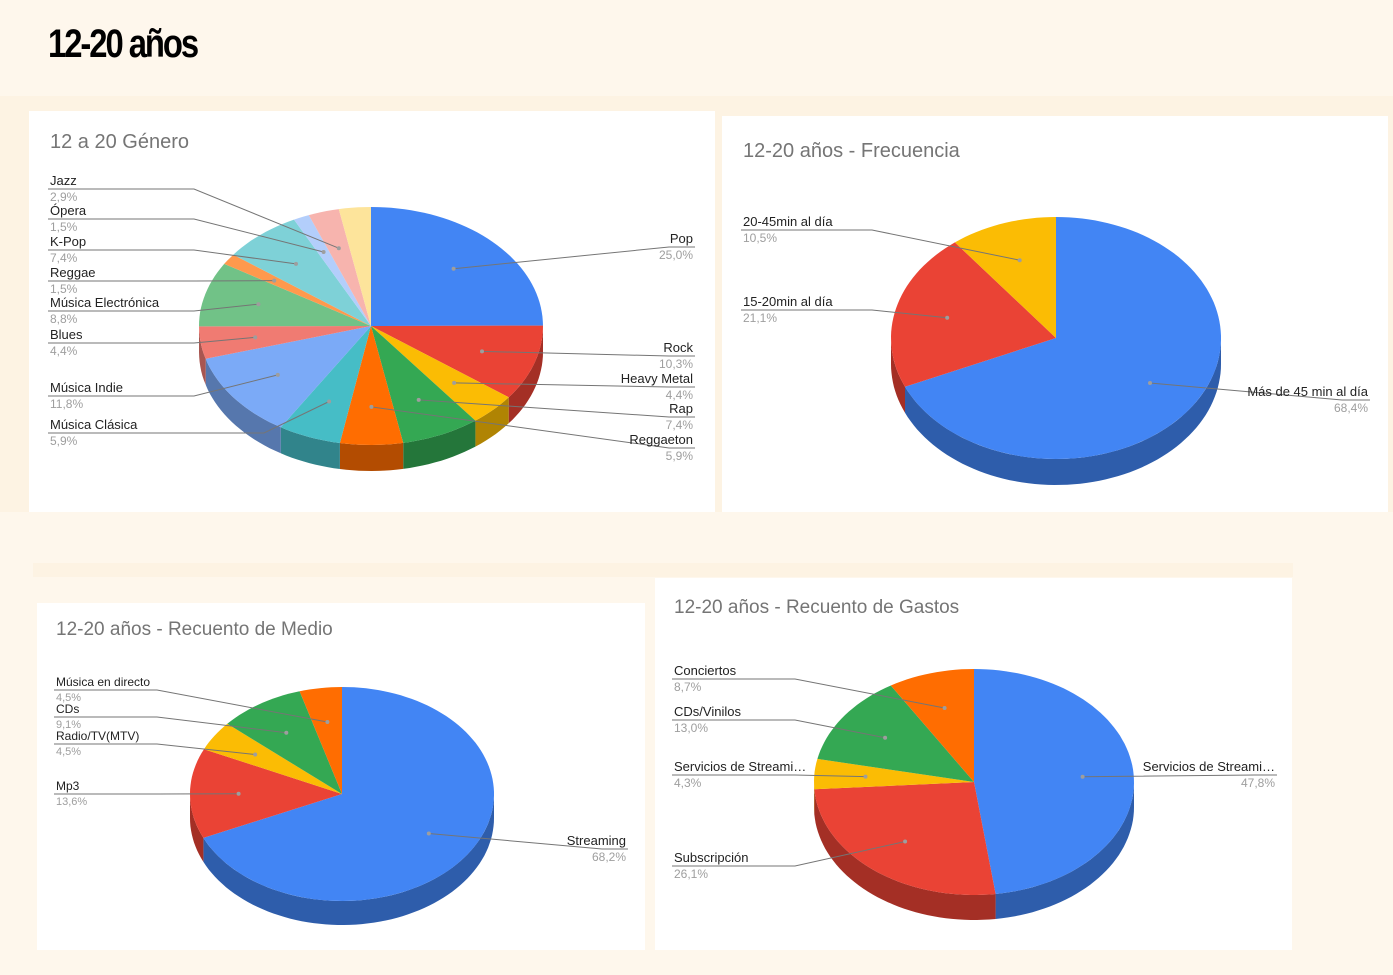 This screenshot has height=975, width=1393. I want to click on pie-slice-cds, so click(284, 742).